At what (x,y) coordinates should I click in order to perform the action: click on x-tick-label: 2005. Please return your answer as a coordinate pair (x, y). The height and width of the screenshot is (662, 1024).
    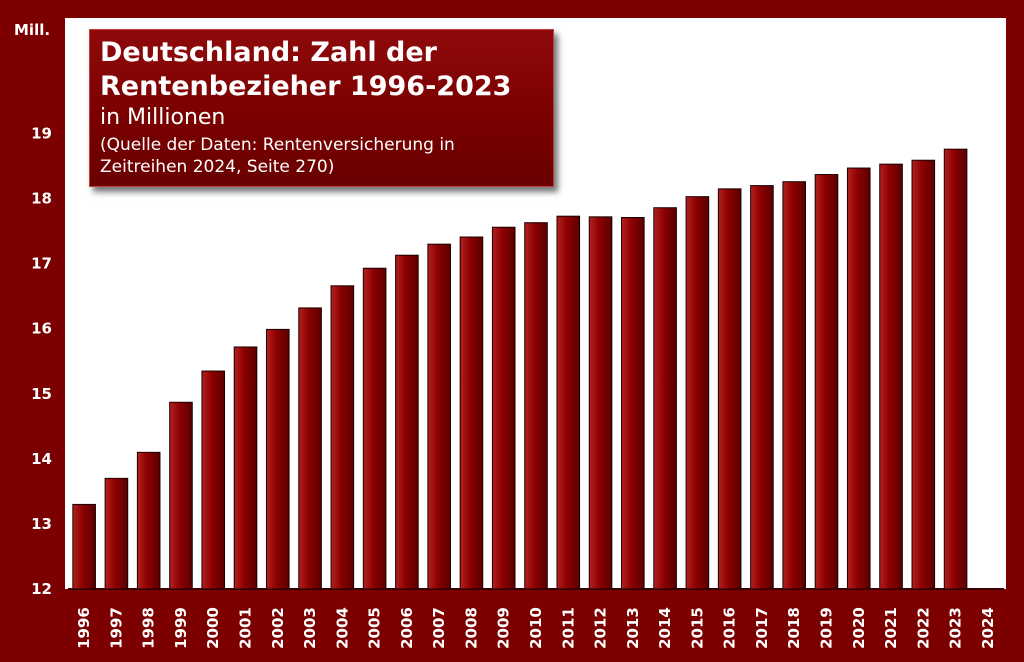
    Looking at the image, I should click on (375, 628).